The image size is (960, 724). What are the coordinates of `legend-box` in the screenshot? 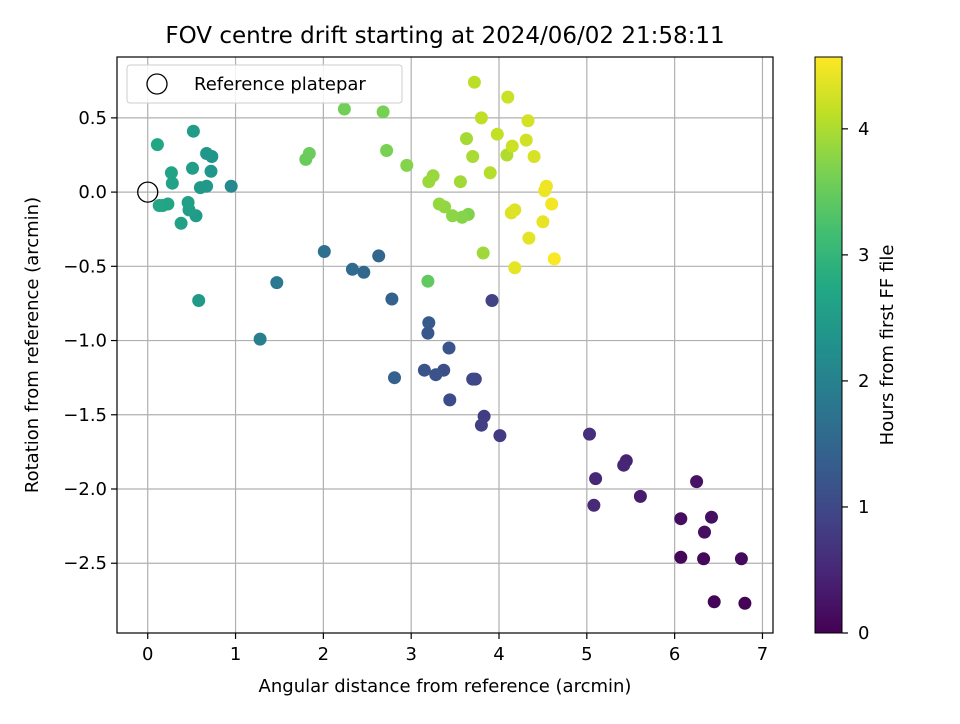 It's located at (264, 84).